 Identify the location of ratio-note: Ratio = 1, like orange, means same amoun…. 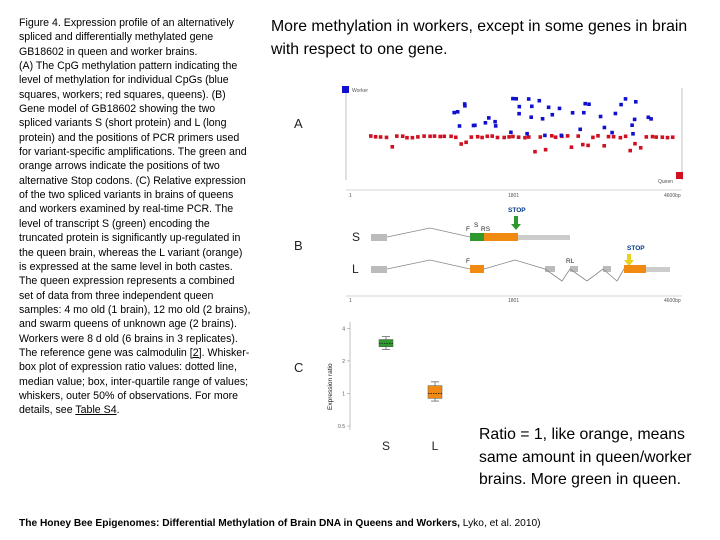
(585, 457).